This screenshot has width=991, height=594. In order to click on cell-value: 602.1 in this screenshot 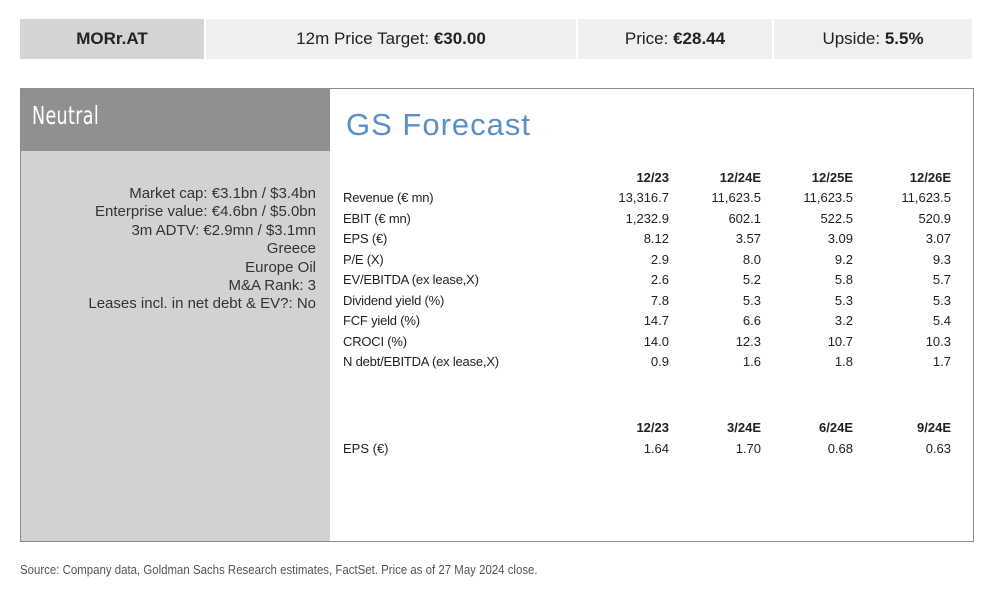, I will do `click(744, 218)`.